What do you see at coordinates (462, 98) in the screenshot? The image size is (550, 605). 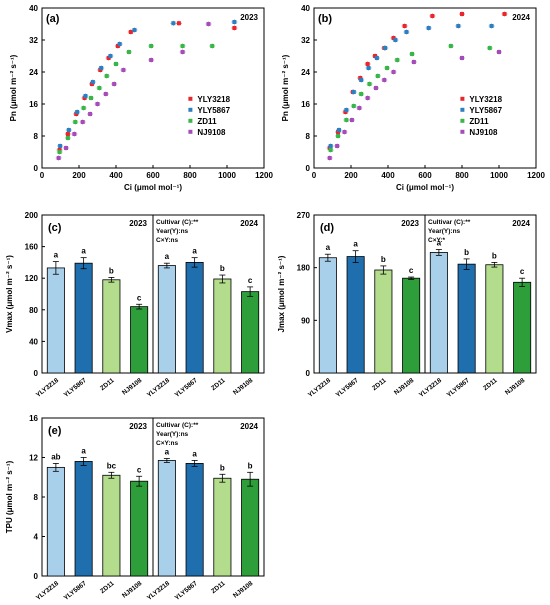 I see `legend-marker-yly3218` at bounding box center [462, 98].